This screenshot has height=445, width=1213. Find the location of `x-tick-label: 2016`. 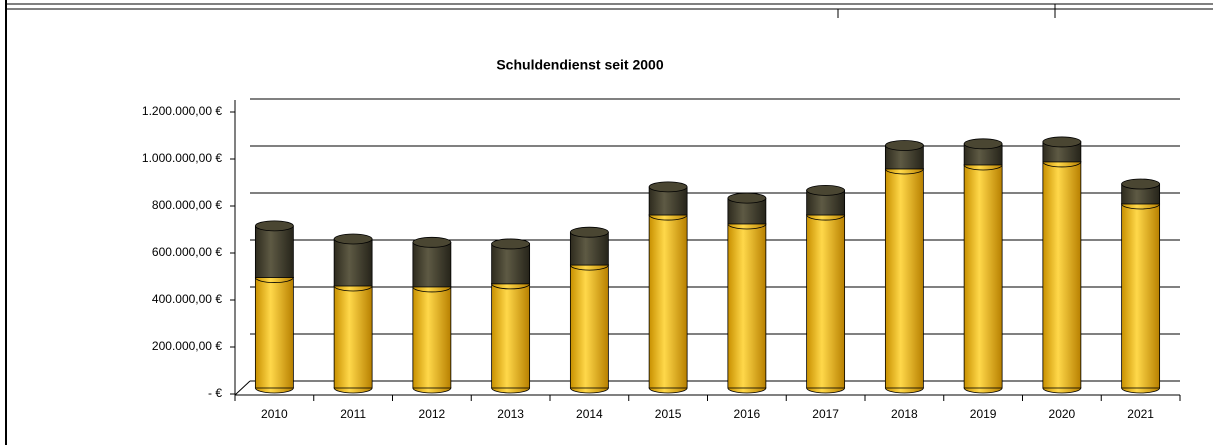

x-tick-label: 2016 is located at coordinates (747, 414).